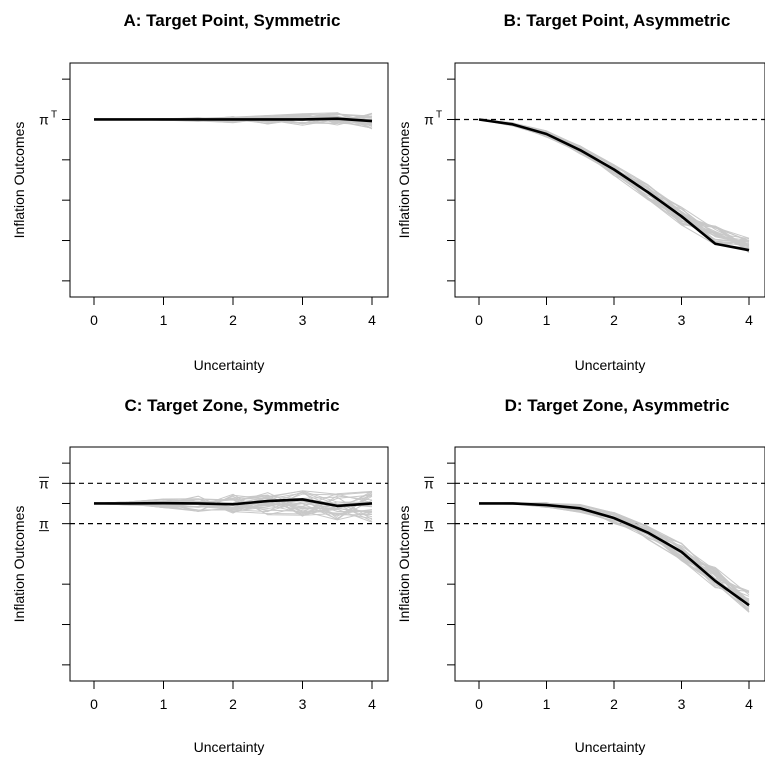  Describe the element at coordinates (617, 405) in the screenshot. I see `panel-title: D: Target Zone, Asymmetric` at that location.